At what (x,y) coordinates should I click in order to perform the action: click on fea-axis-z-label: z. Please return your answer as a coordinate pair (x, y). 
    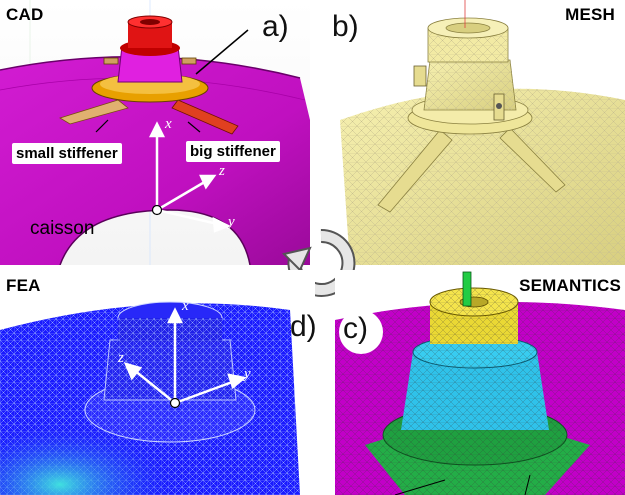
    Looking at the image, I should click on (121, 358).